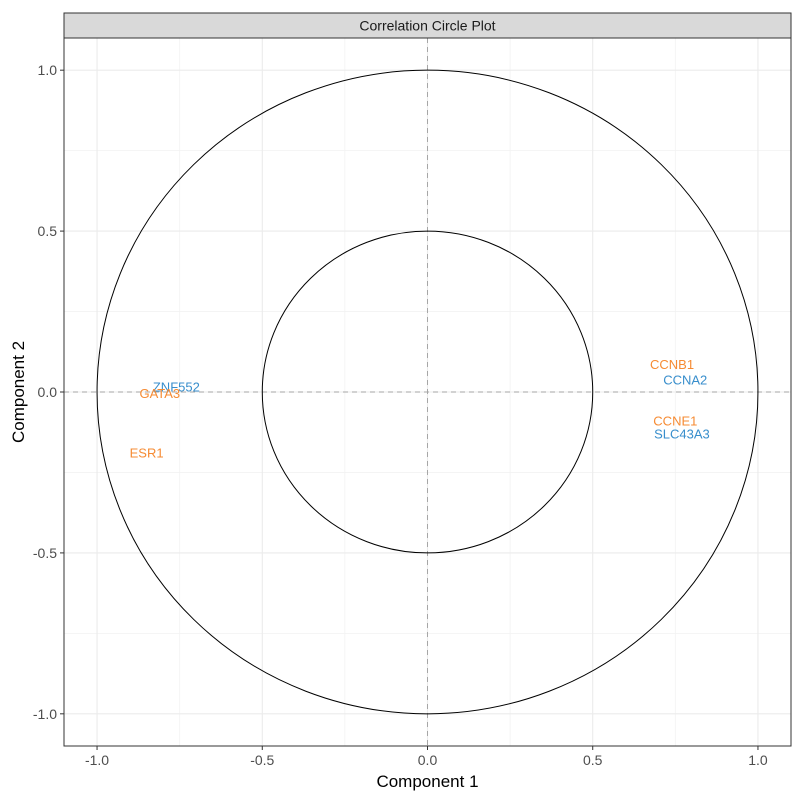 This screenshot has width=800, height=800. I want to click on variable-label-znf552: ZNF552, so click(176, 387).